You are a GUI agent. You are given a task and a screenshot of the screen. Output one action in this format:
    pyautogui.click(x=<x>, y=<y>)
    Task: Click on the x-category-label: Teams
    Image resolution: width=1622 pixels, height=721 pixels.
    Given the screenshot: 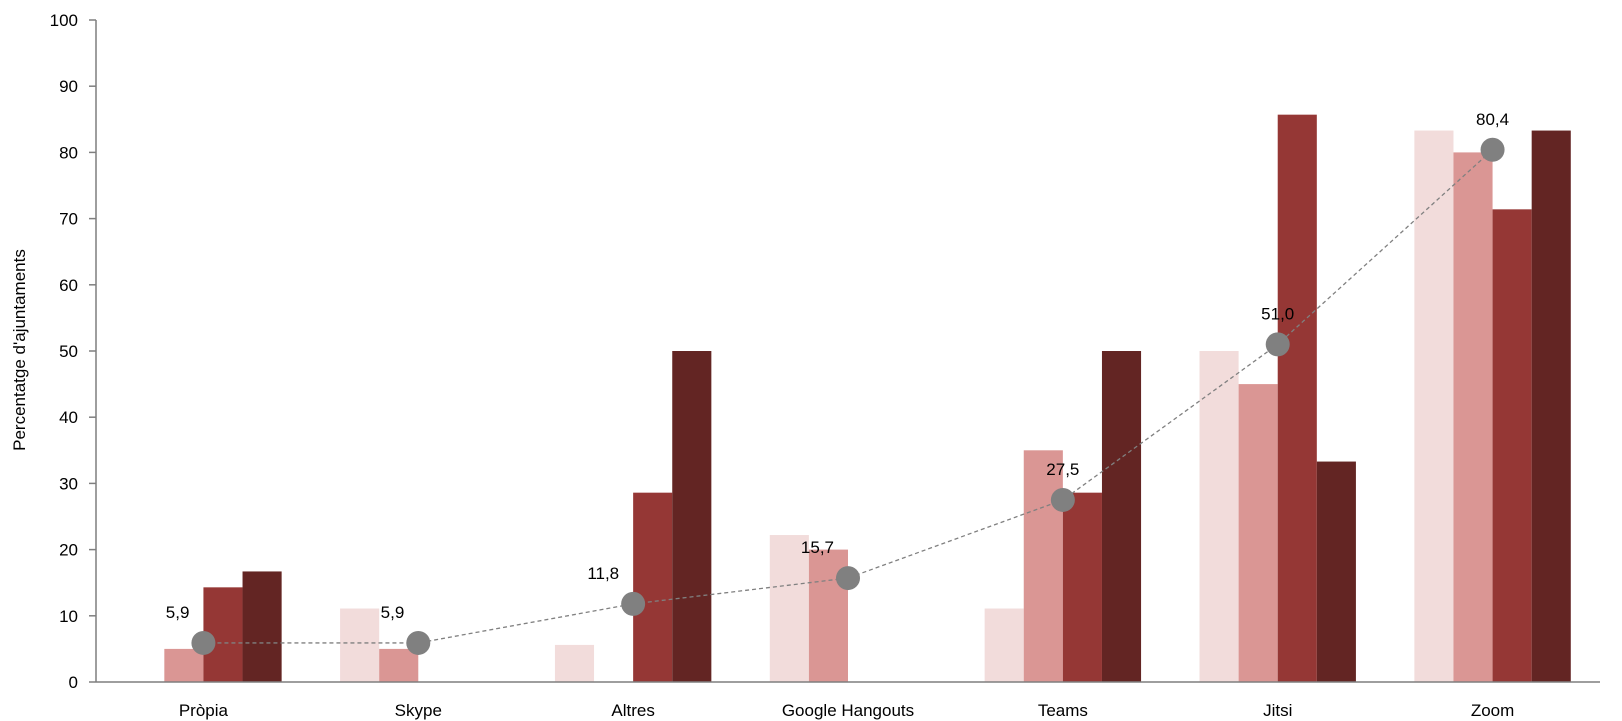 What is the action you would take?
    pyautogui.click(x=1063, y=710)
    